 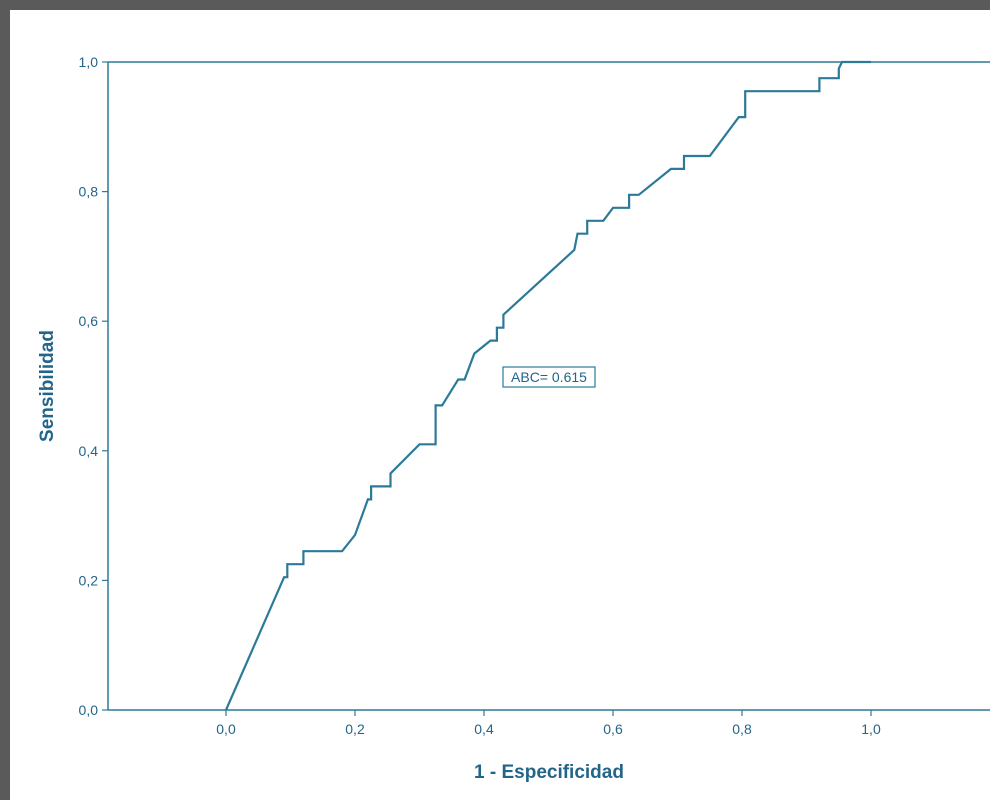 What do you see at coordinates (89, 321) in the screenshot?
I see `y-tick-label: 0,6` at bounding box center [89, 321].